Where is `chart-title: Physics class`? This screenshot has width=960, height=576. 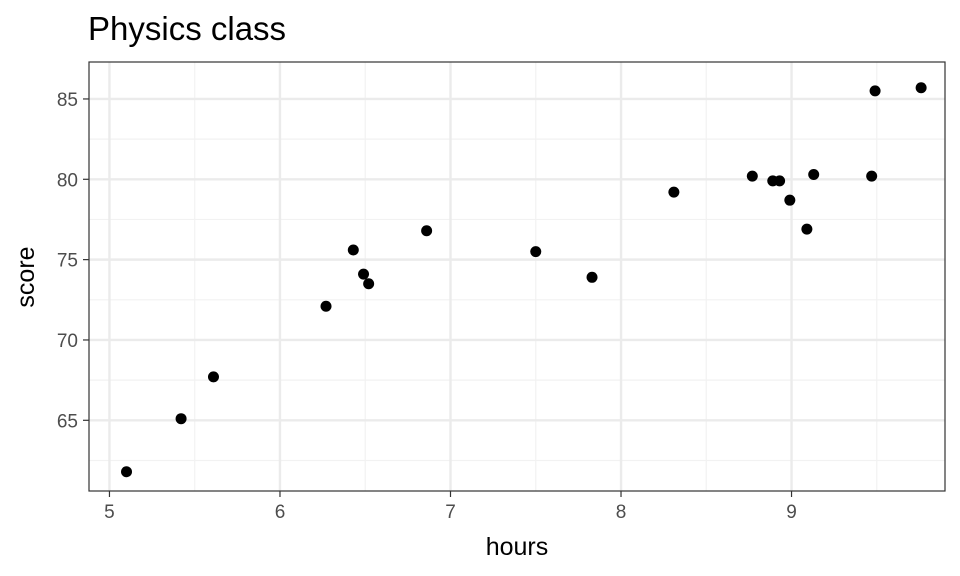 chart-title: Physics class is located at coordinates (187, 28).